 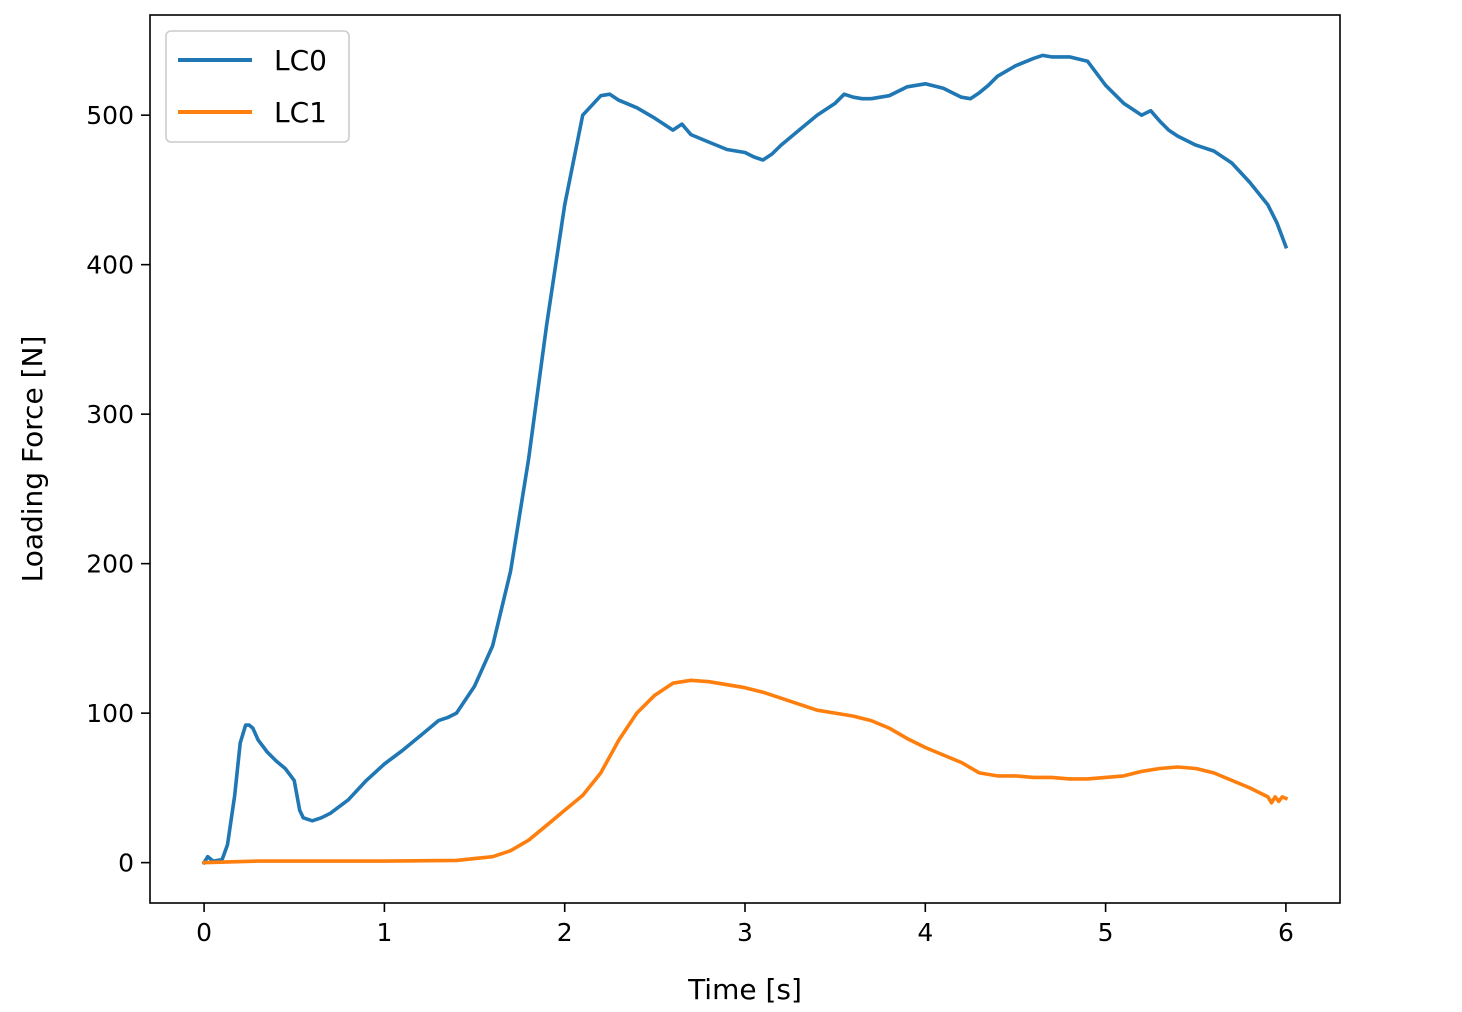 I want to click on y-tick-label: 0, so click(x=126, y=863).